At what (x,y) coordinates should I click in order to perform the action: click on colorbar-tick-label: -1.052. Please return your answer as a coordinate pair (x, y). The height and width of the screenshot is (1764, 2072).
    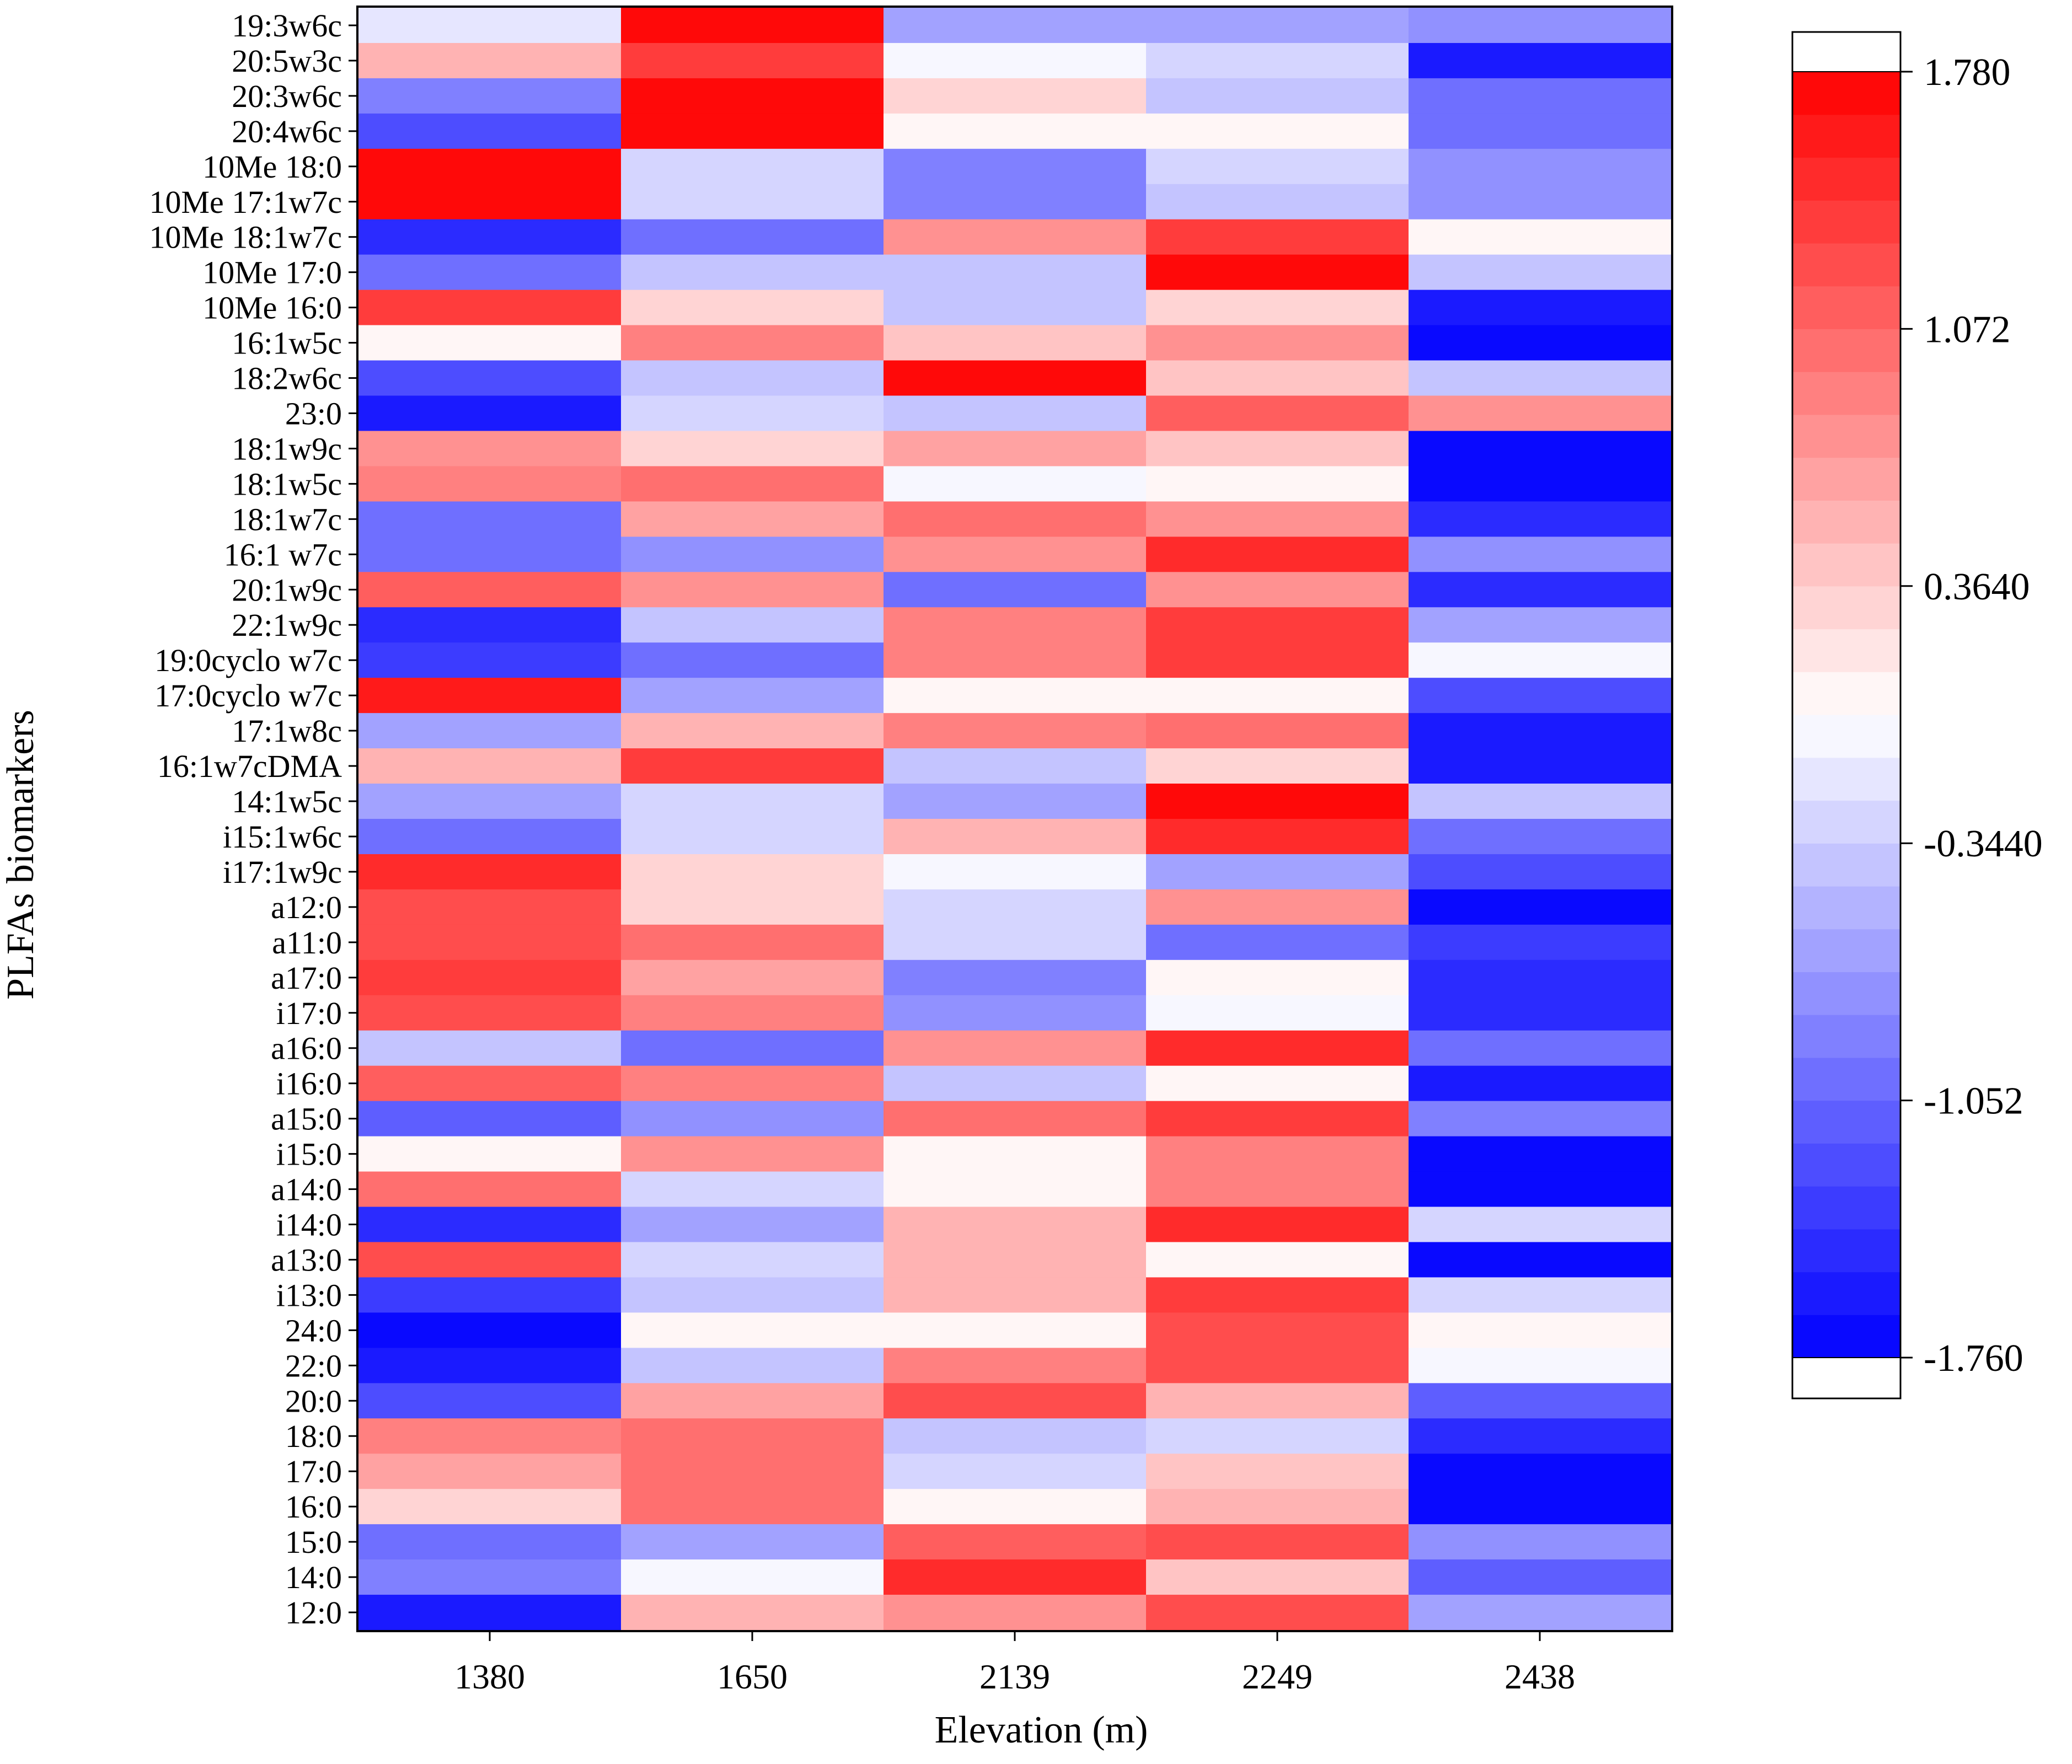
    Looking at the image, I should click on (1973, 1101).